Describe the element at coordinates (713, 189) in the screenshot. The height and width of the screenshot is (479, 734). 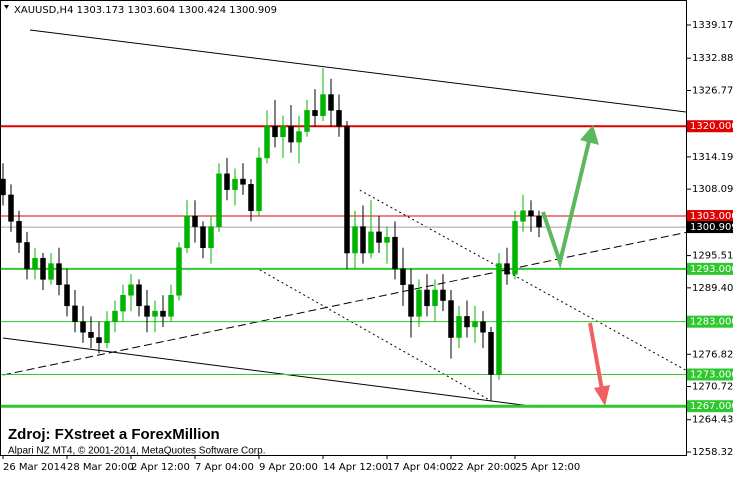
I see `y-tick-label: 1308.090` at that location.